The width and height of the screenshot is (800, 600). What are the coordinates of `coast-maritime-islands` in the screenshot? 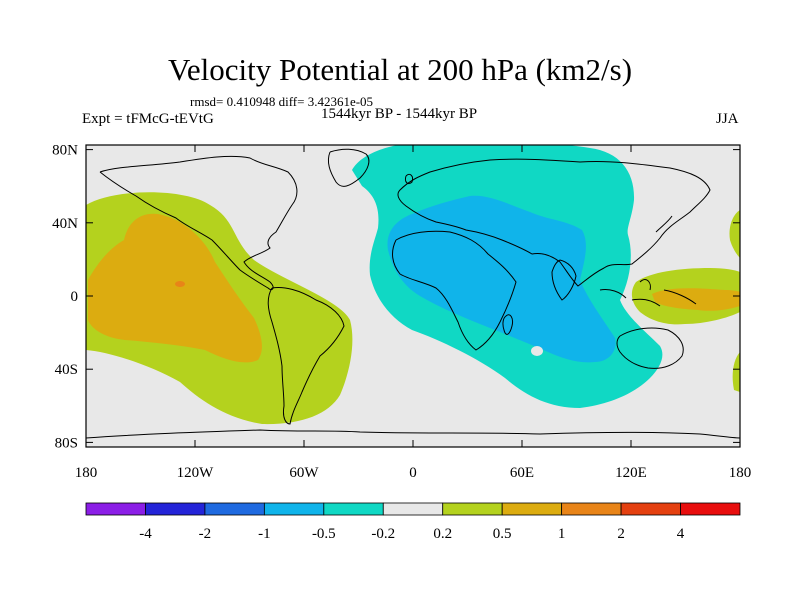 It's located at (648, 293).